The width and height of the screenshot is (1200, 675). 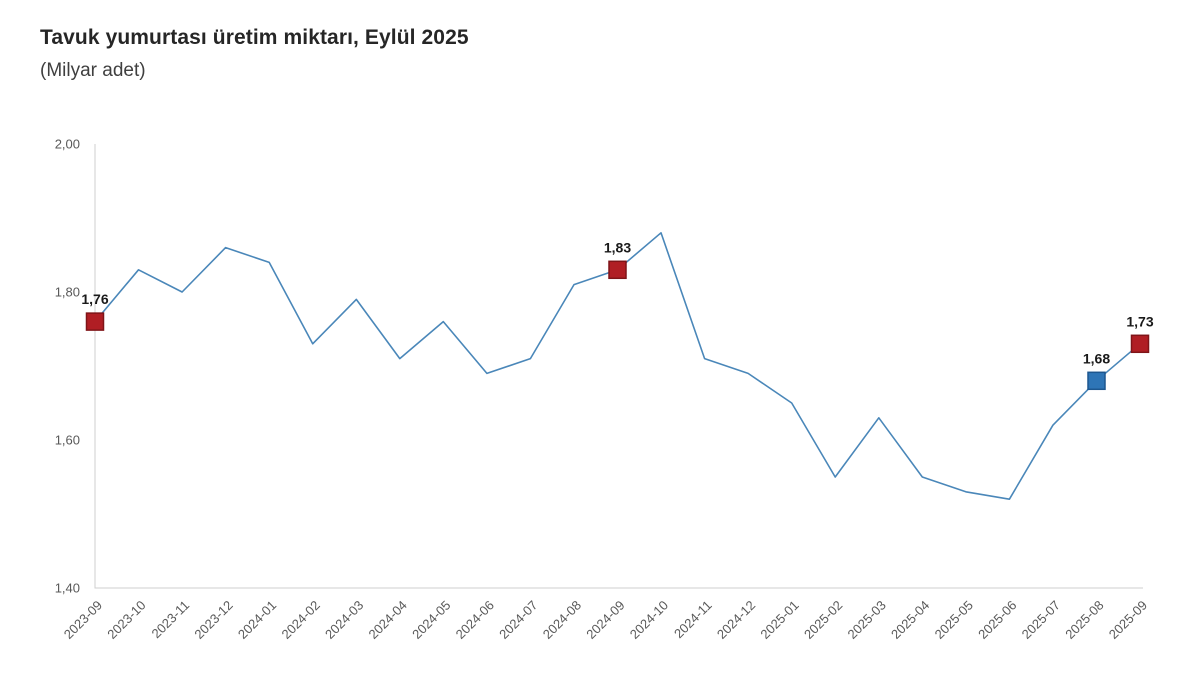 What do you see at coordinates (300, 620) in the screenshot?
I see `x-tick-label: 2024-02` at bounding box center [300, 620].